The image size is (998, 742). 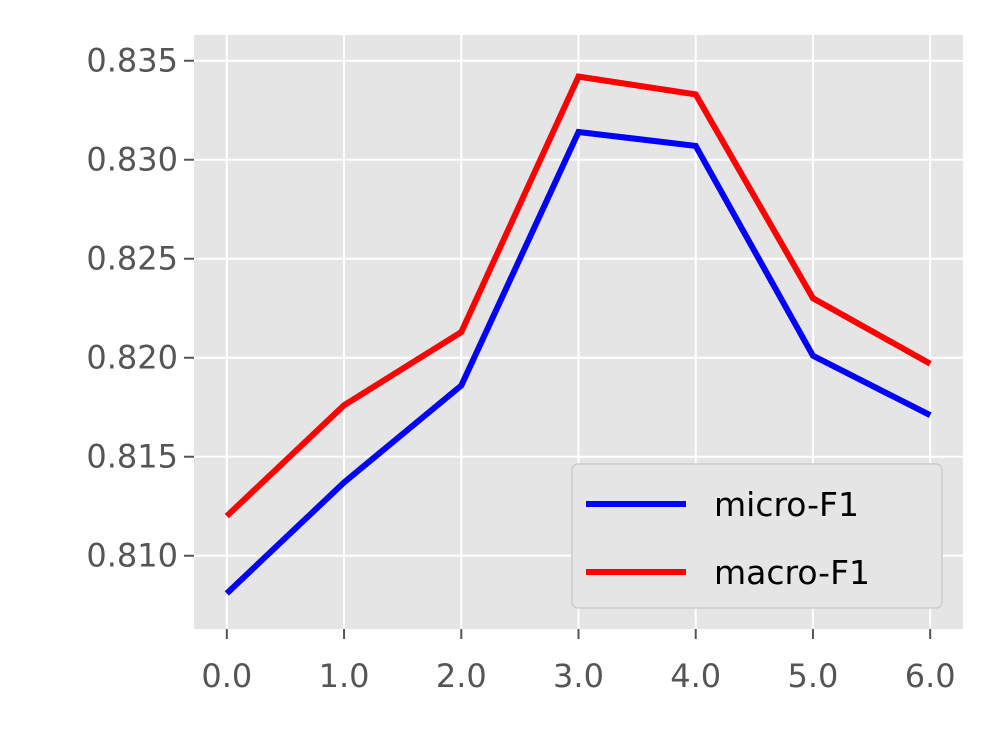 I want to click on y-tick-label: 0.825, so click(x=132, y=259).